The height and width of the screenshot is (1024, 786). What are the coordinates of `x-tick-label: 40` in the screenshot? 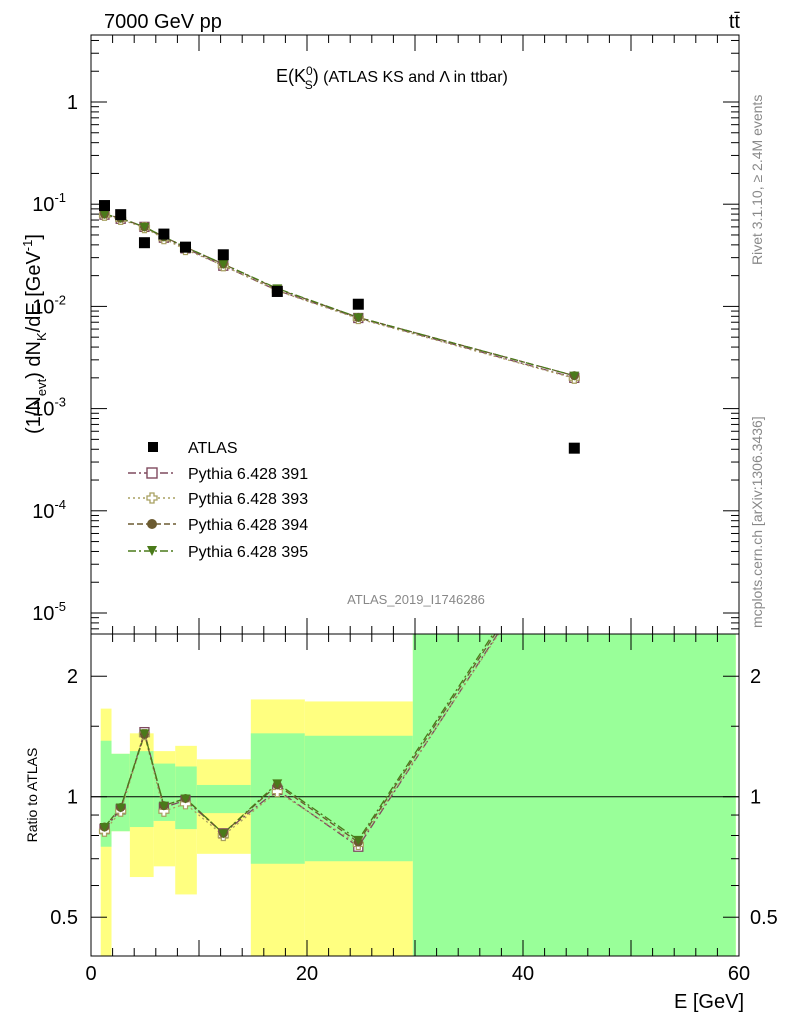 It's located at (523, 974).